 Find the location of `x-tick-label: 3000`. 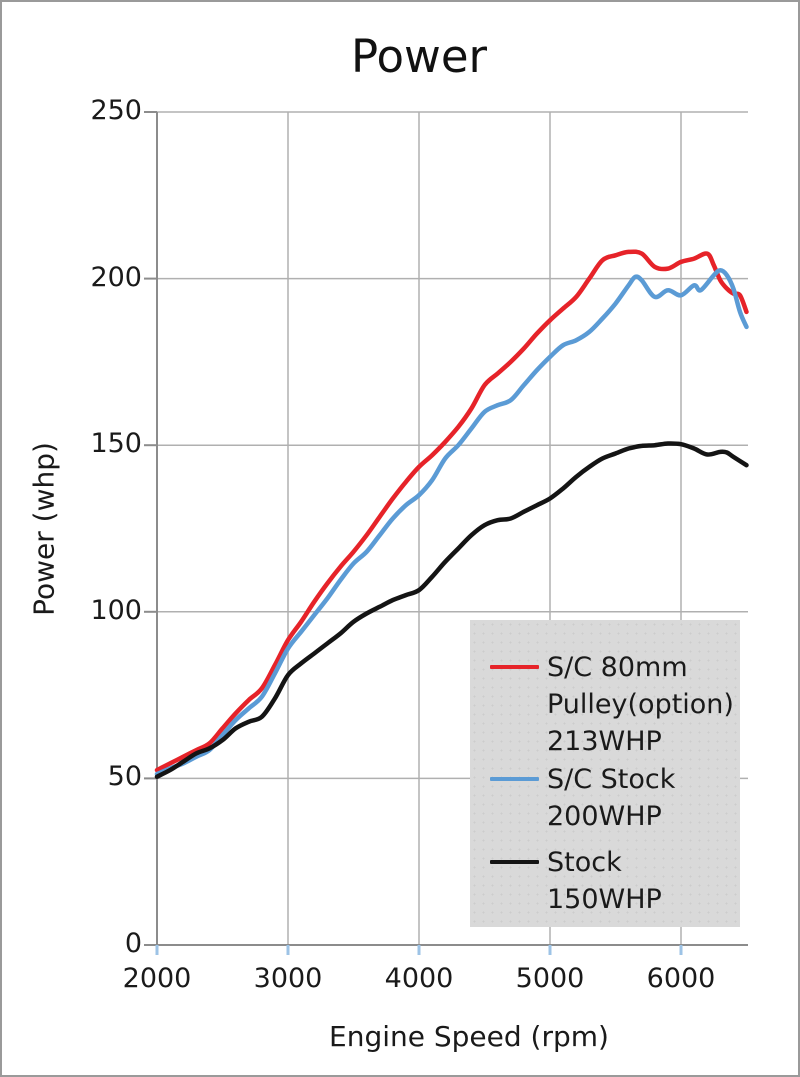

x-tick-label: 3000 is located at coordinates (288, 978).